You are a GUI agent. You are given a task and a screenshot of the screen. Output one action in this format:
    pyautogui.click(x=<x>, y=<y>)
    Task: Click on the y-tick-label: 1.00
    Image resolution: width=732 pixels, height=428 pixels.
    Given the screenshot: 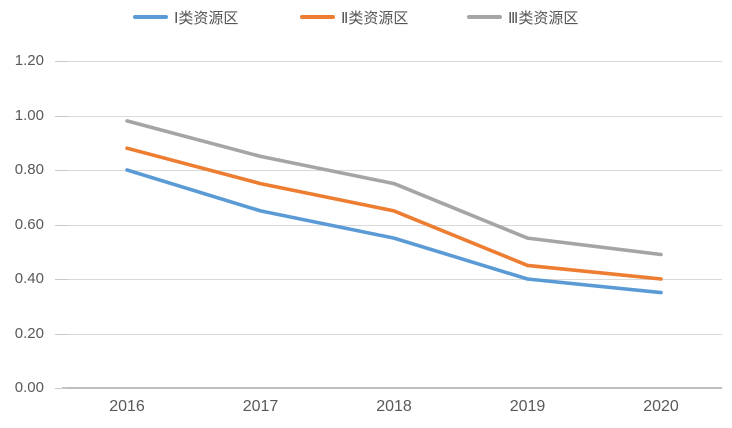 What is the action you would take?
    pyautogui.click(x=29, y=115)
    